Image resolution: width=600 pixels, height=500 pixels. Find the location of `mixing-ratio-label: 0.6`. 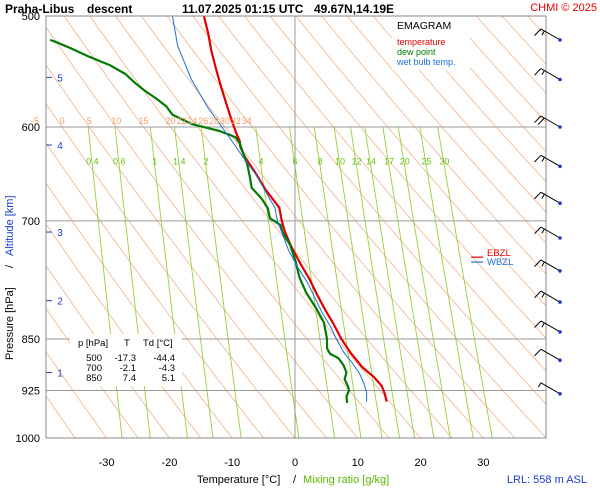

mixing-ratio-label: 0.6 is located at coordinates (119, 161).